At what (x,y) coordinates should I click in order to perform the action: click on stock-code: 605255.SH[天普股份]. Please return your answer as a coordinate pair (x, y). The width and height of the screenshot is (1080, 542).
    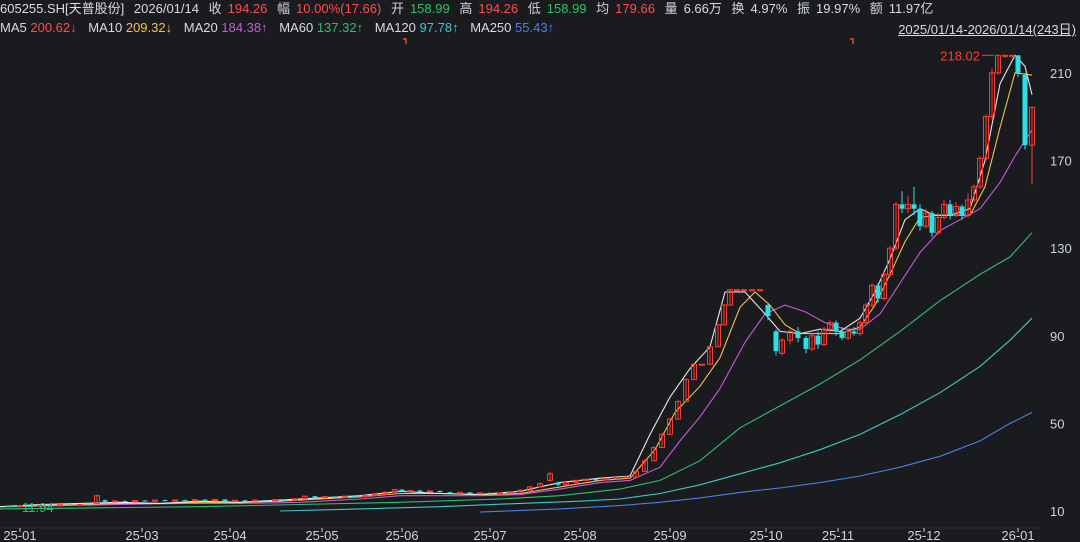
    Looking at the image, I should click on (62, 8).